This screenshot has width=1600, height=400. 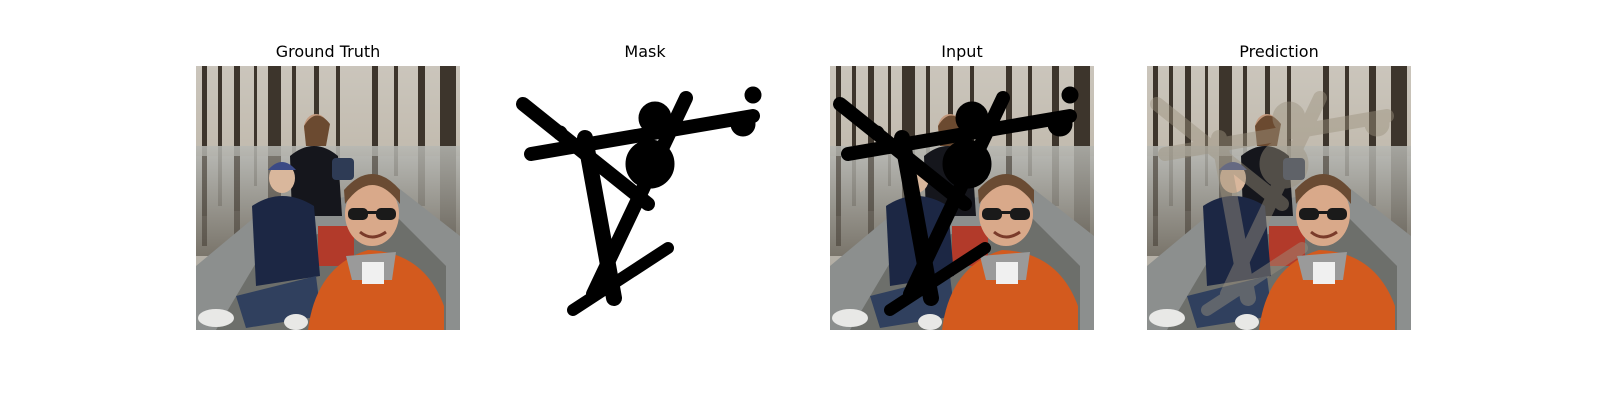 What do you see at coordinates (645, 198) in the screenshot?
I see `mask-image` at bounding box center [645, 198].